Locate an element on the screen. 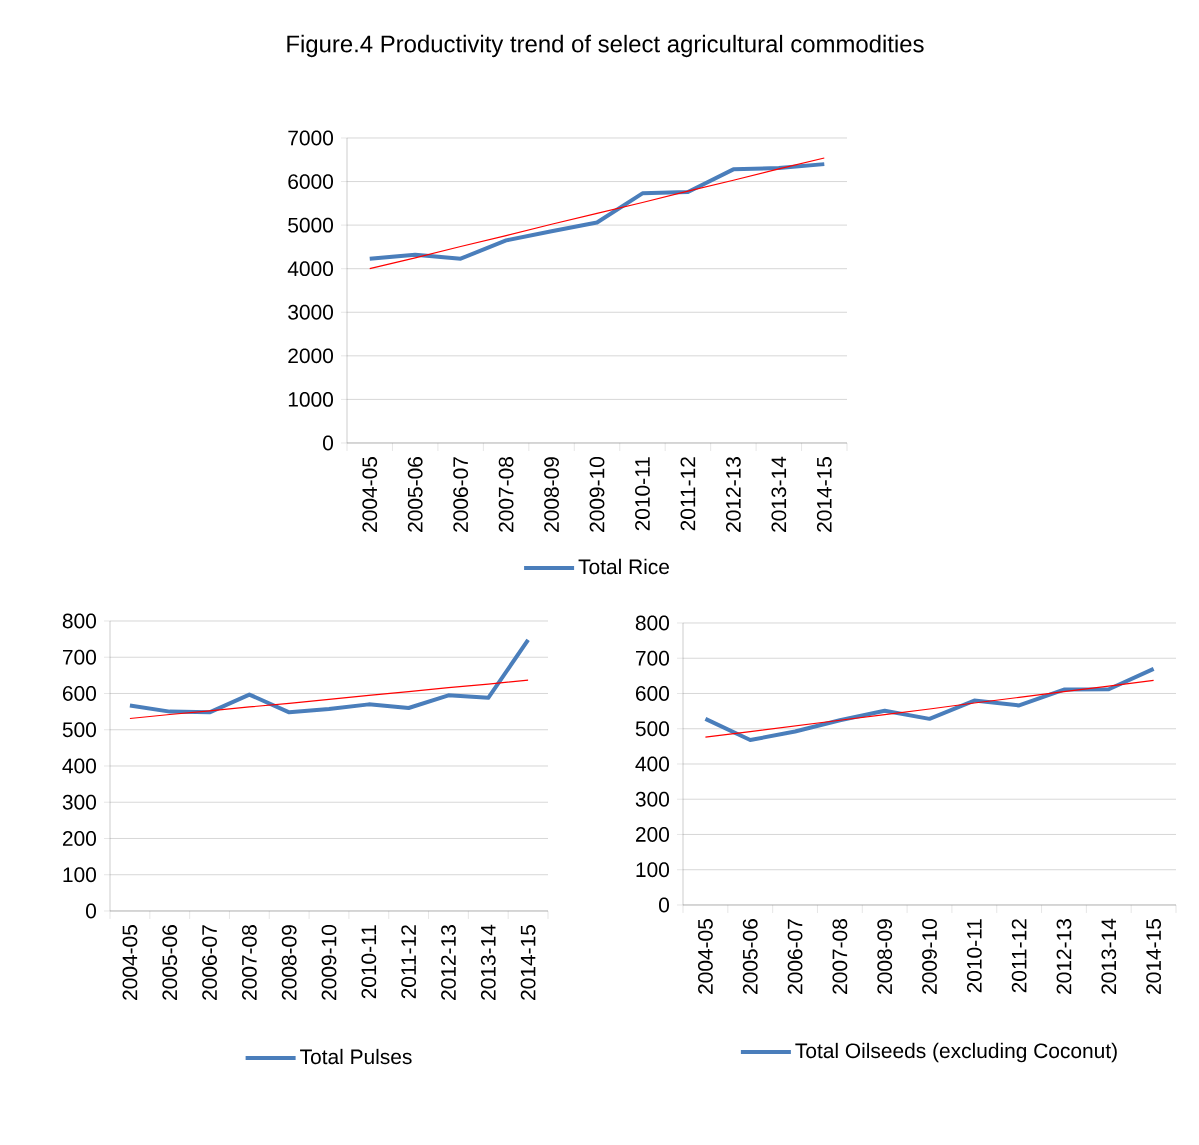 Image resolution: width=1199 pixels, height=1145 pixels. y-tick-label: 5000 is located at coordinates (310, 225).